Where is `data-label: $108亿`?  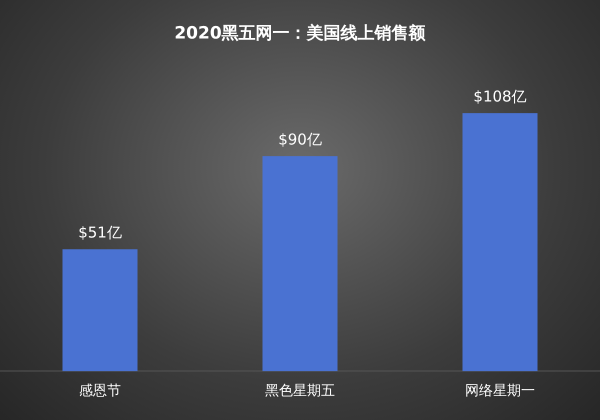 data-label: $108亿 is located at coordinates (500, 96).